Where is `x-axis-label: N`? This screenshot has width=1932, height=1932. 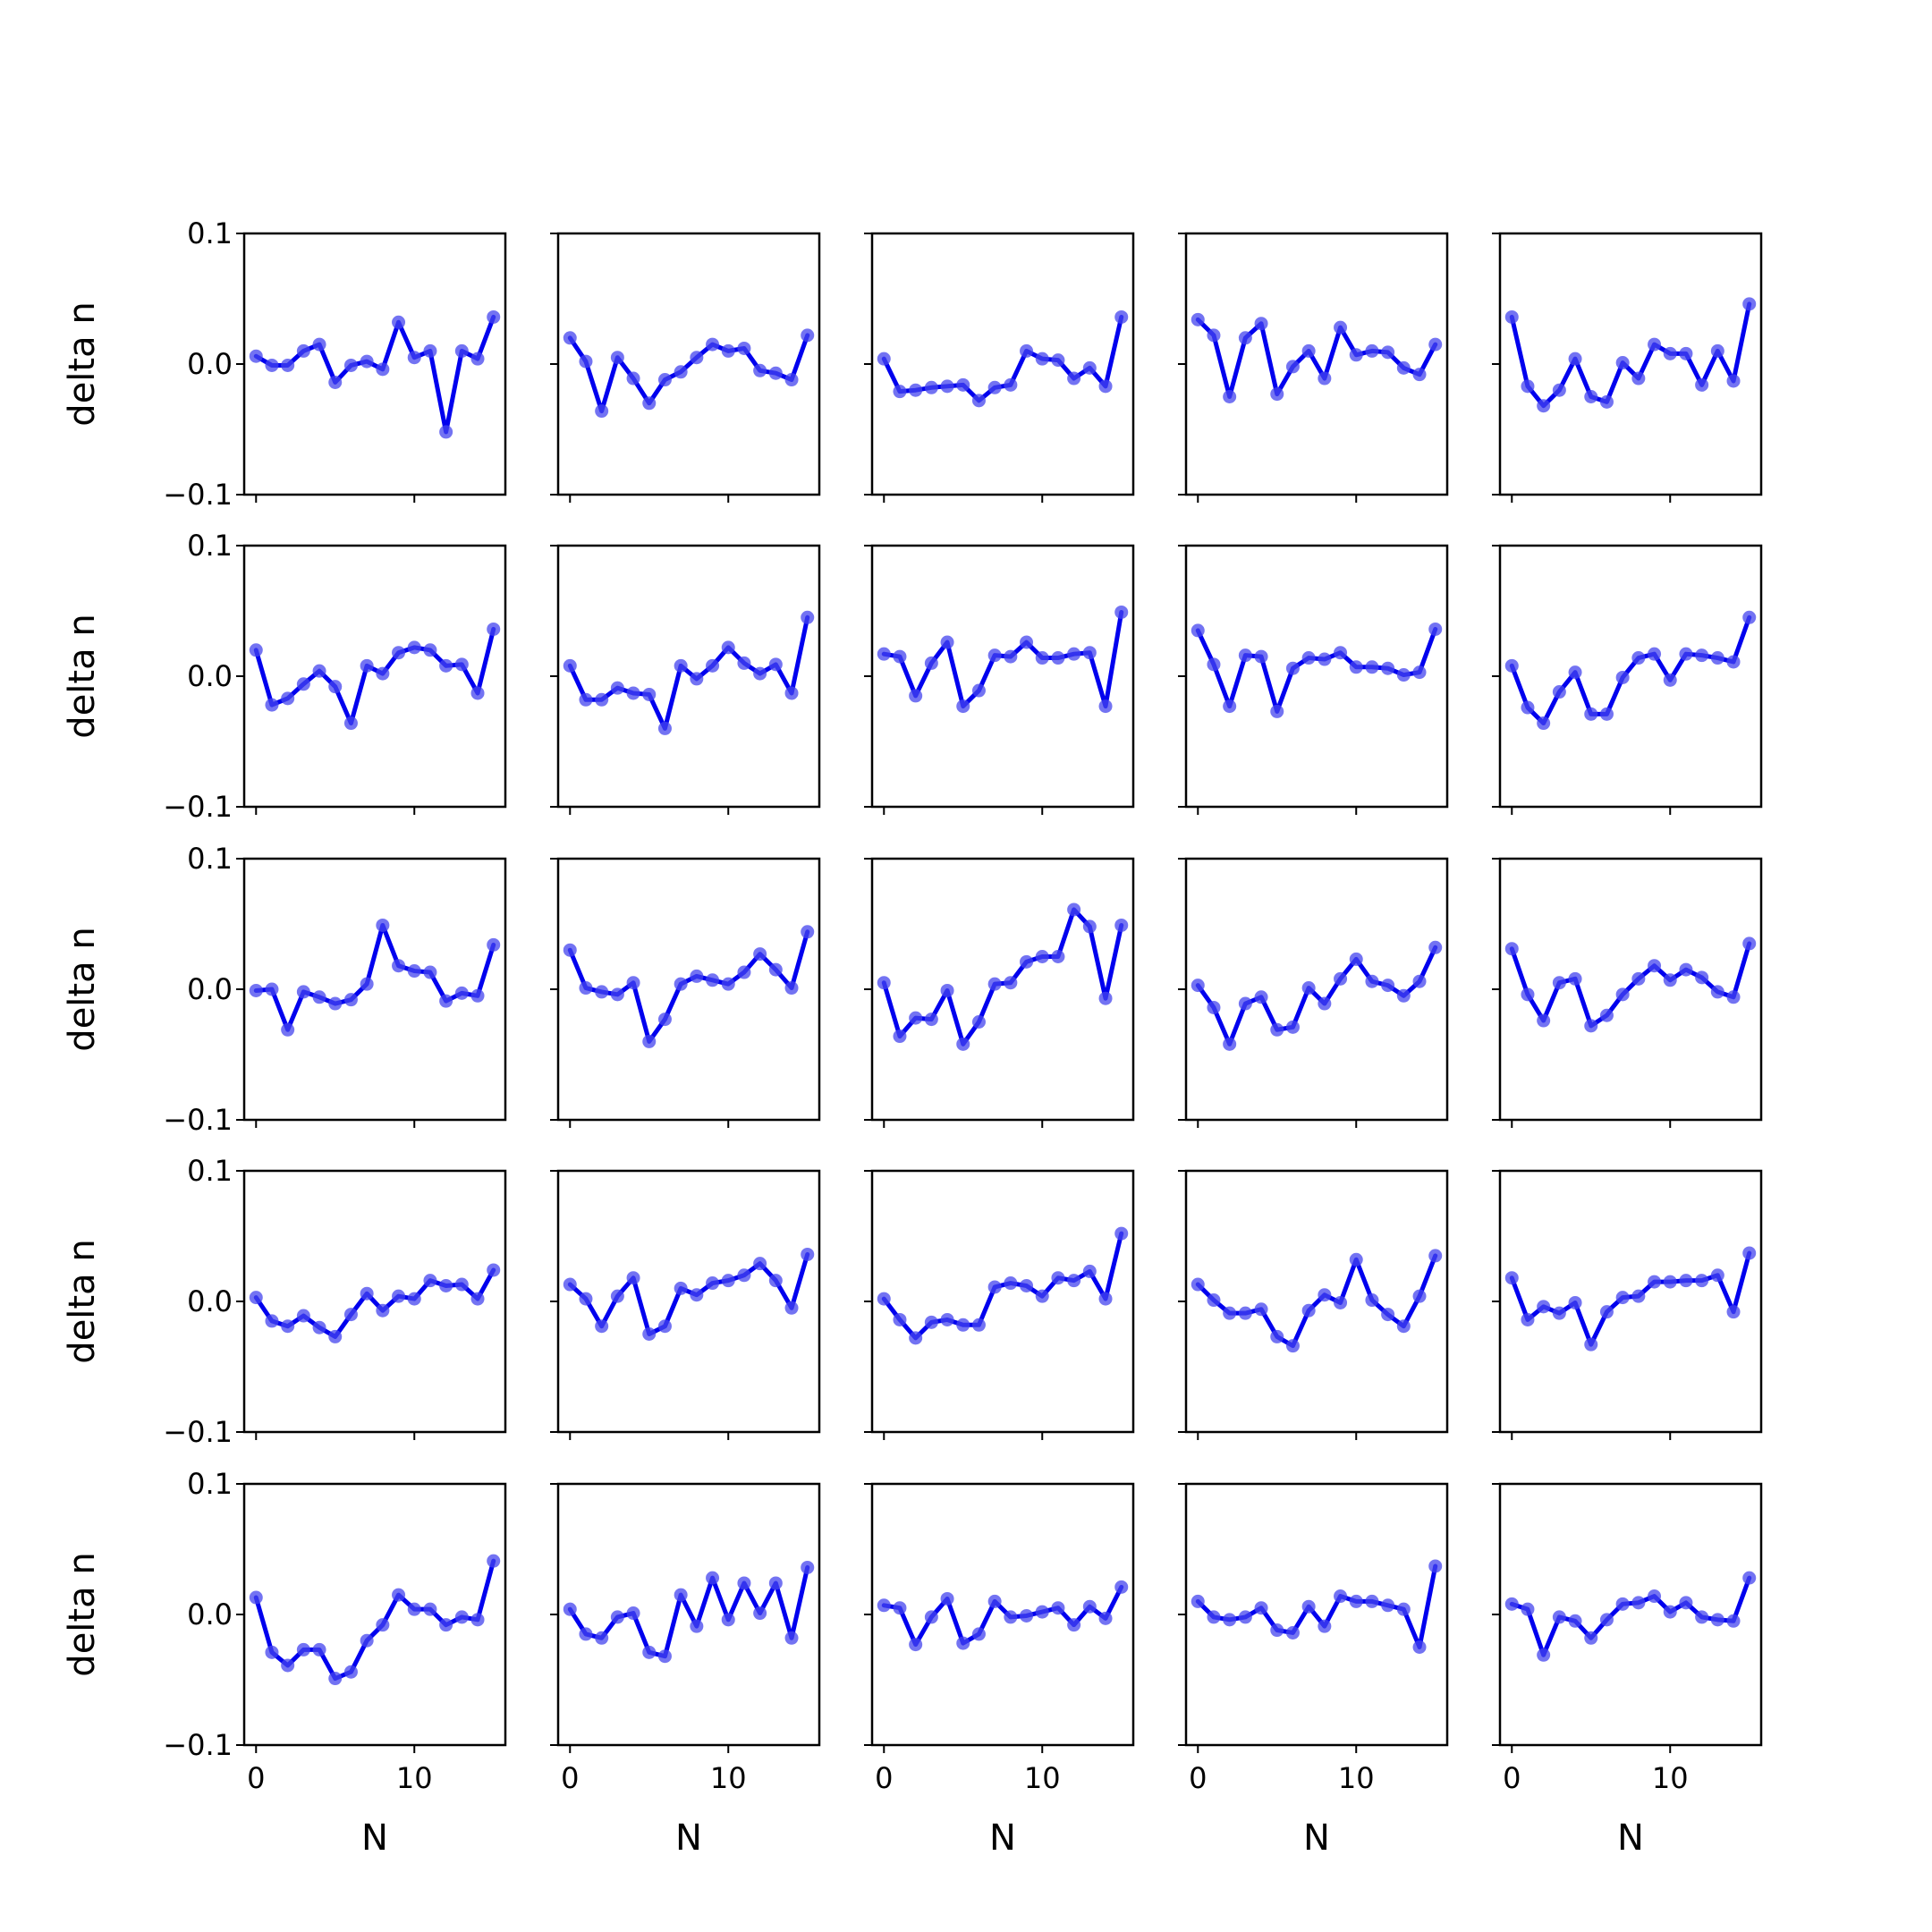
x-axis-label: N is located at coordinates (1316, 1838).